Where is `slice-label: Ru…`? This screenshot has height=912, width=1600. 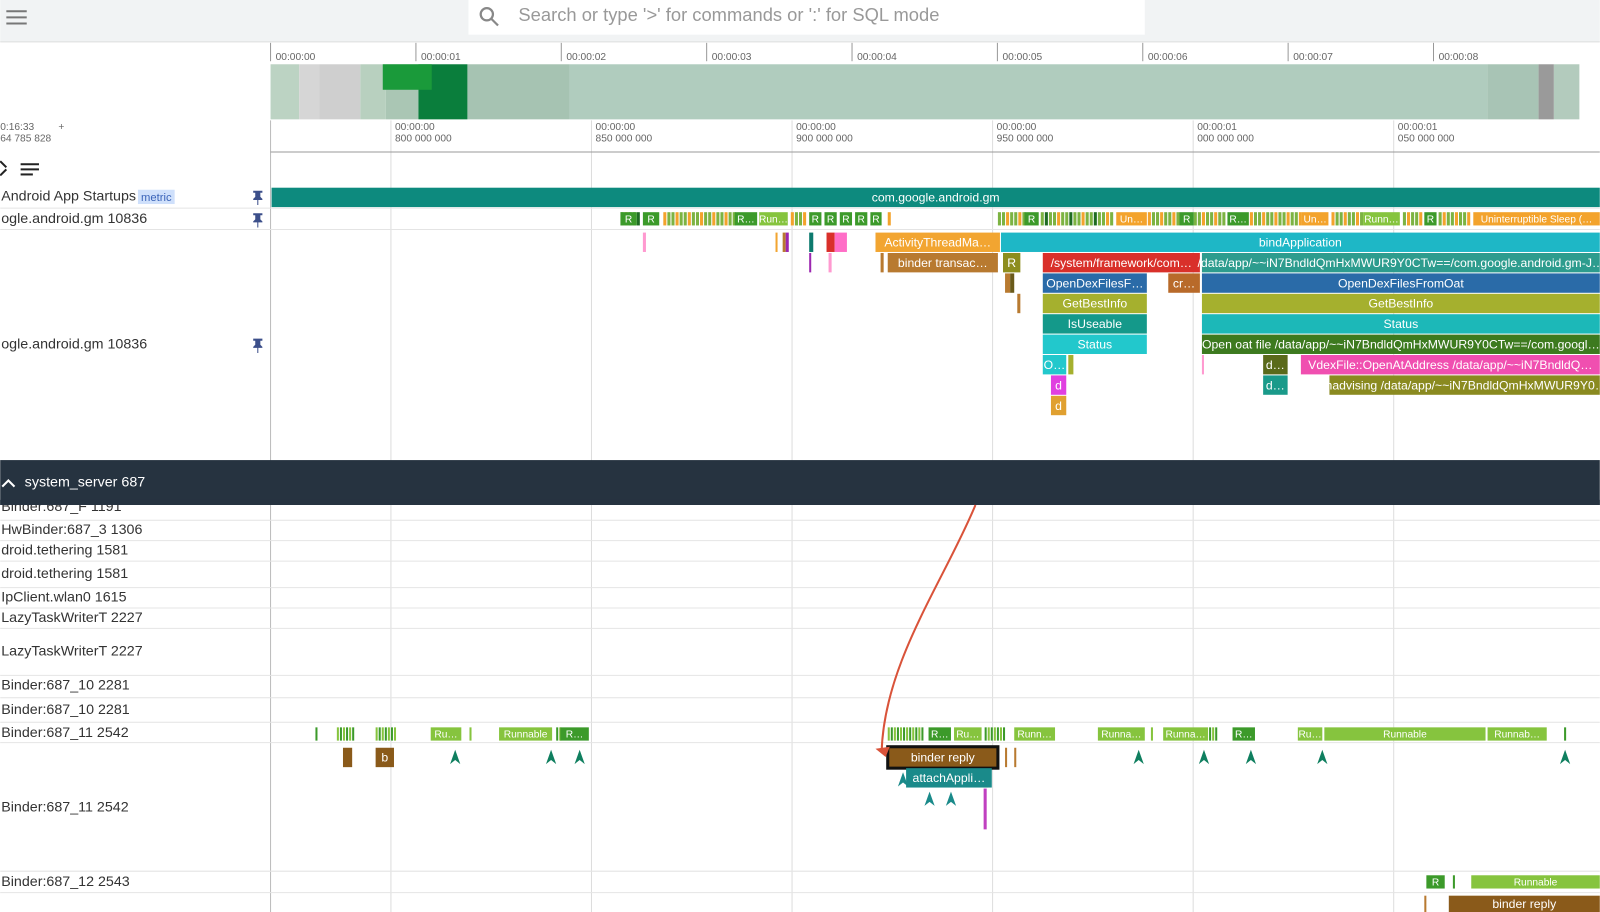
slice-label: Ru… is located at coordinates (1309, 735).